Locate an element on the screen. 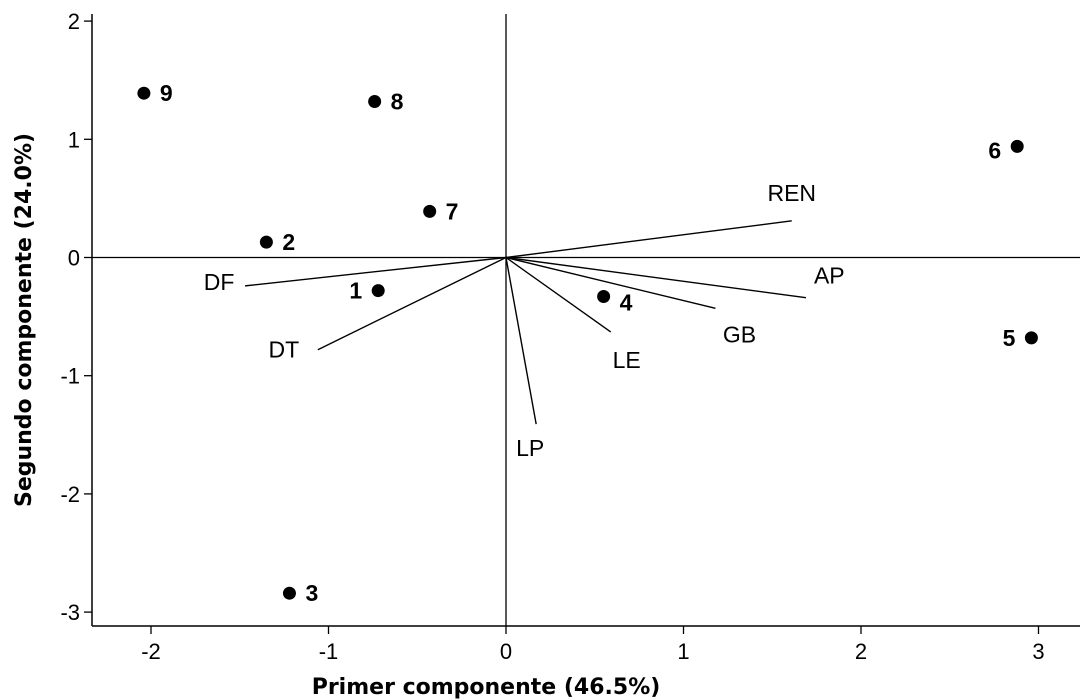 This screenshot has height=700, width=1080. x-tick-label: -1 is located at coordinates (329, 651).